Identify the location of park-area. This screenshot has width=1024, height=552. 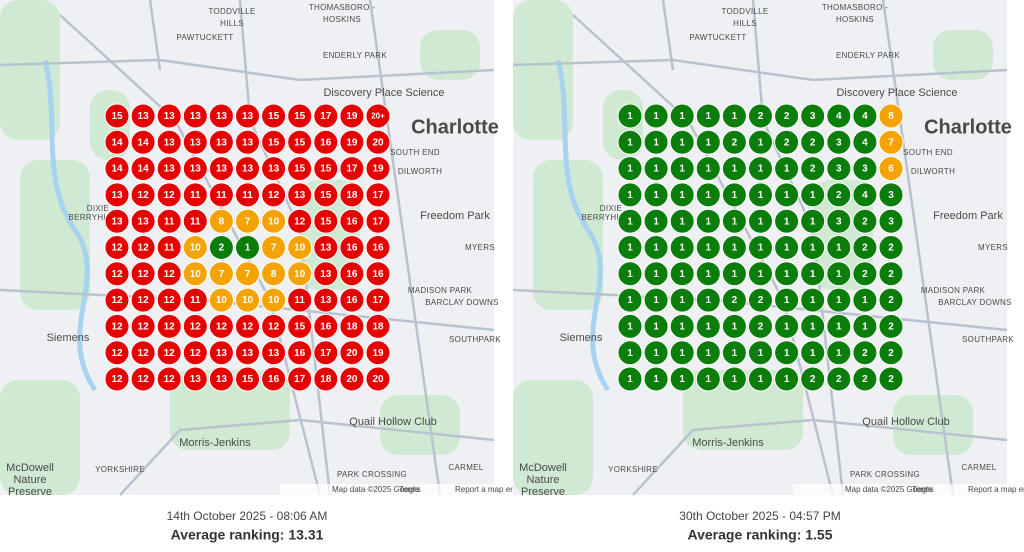
(543, 70).